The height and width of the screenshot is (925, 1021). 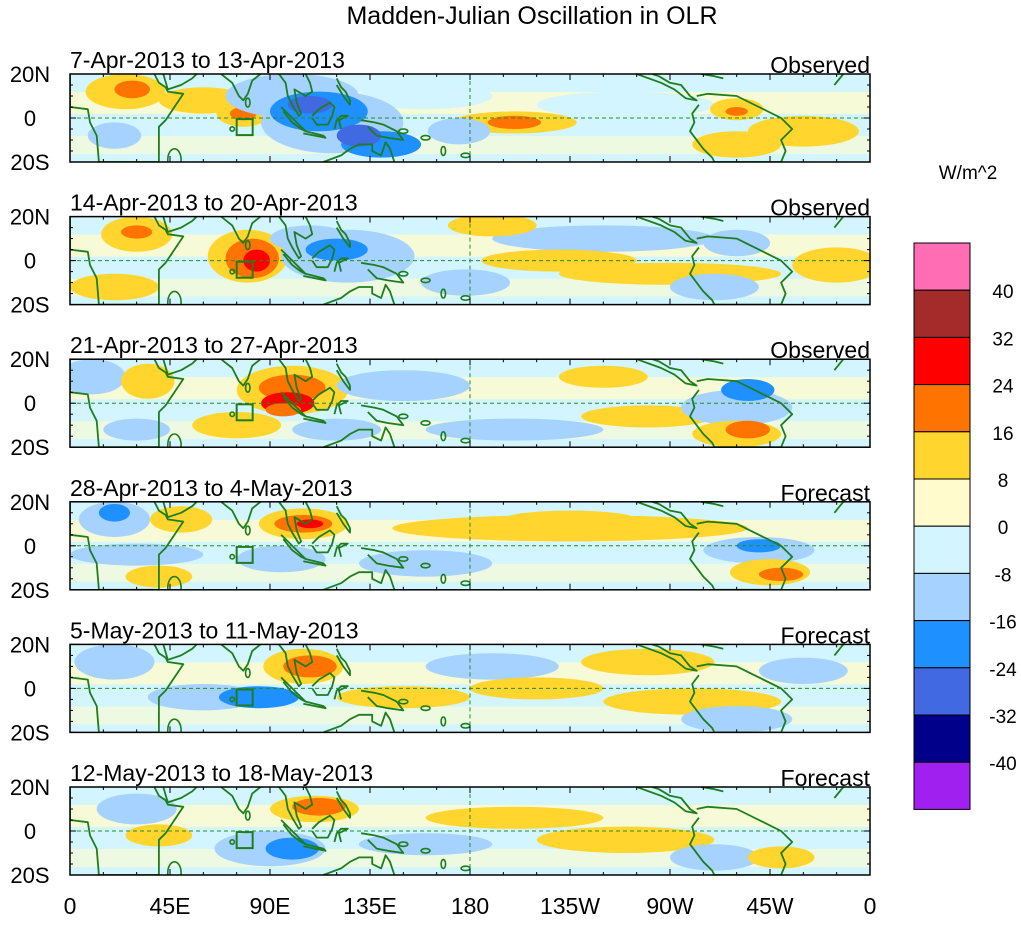 I want to click on figure-title: Madden-Julian Oscillation in OLR, so click(x=531, y=16).